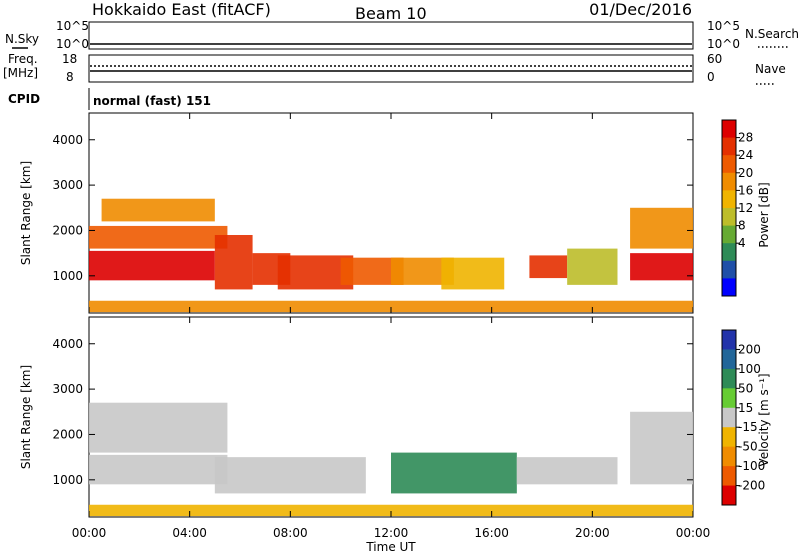  Describe the element at coordinates (723, 26) in the screenshot. I see `nsearch-tick-top: 10^5` at that location.